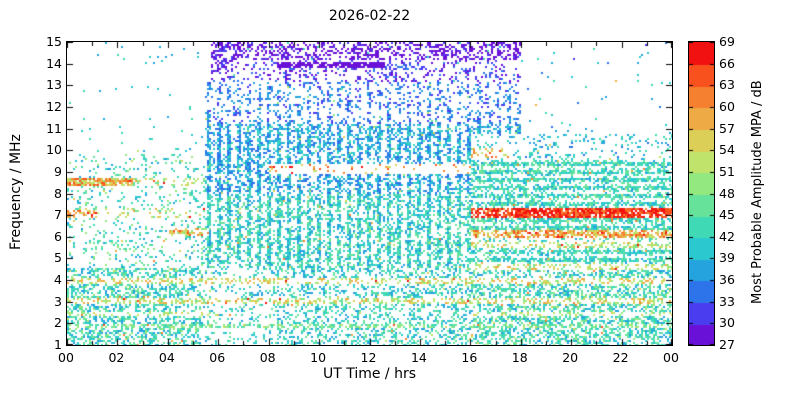  Describe the element at coordinates (727, 128) in the screenshot. I see `colorbar-tick-label: 57` at that location.